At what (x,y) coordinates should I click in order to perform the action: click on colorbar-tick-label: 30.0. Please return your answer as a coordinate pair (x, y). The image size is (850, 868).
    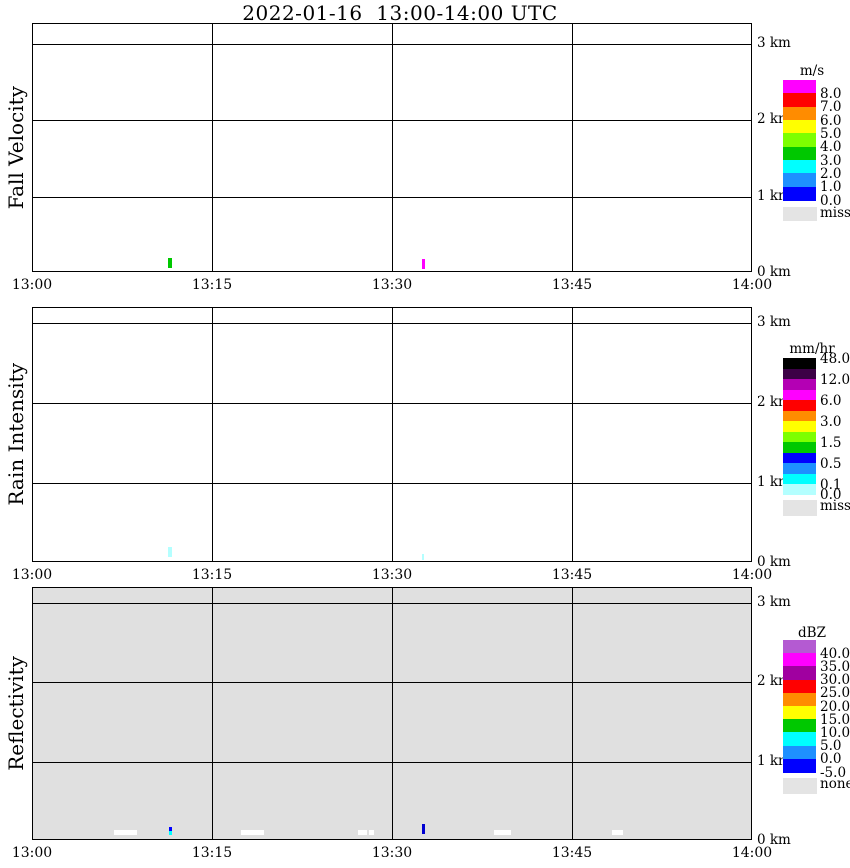
    Looking at the image, I should click on (835, 680).